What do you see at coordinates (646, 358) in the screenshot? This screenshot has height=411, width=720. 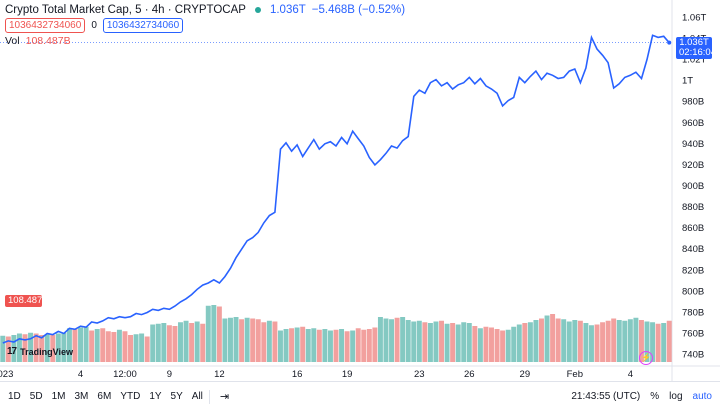 I see `flash-icon: ⚡` at bounding box center [646, 358].